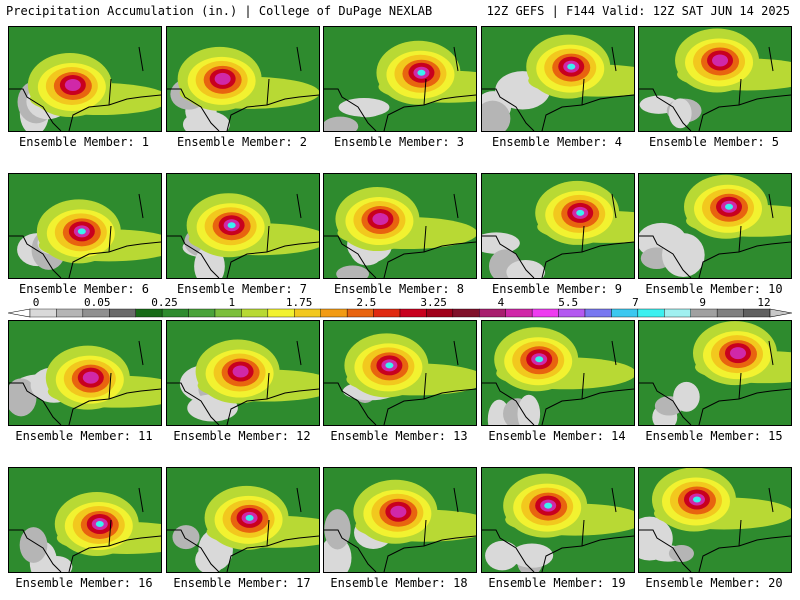  What do you see at coordinates (399, 142) in the screenshot?
I see `member-label: Ensemble Member: 3` at bounding box center [399, 142].